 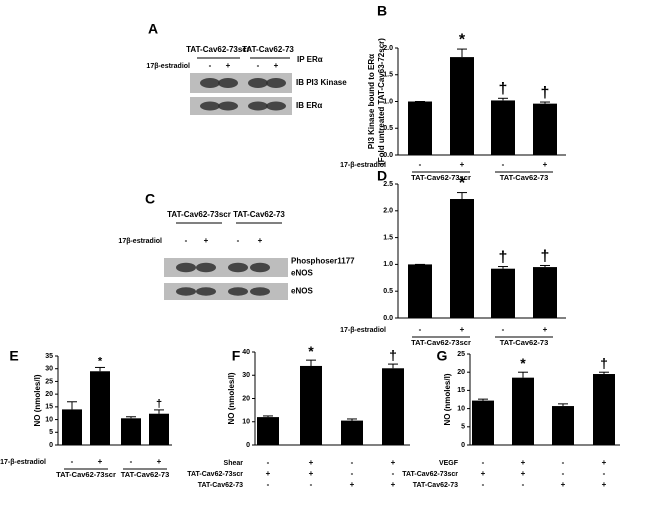 I want to click on y-tick-label: 40, so click(x=246, y=352).